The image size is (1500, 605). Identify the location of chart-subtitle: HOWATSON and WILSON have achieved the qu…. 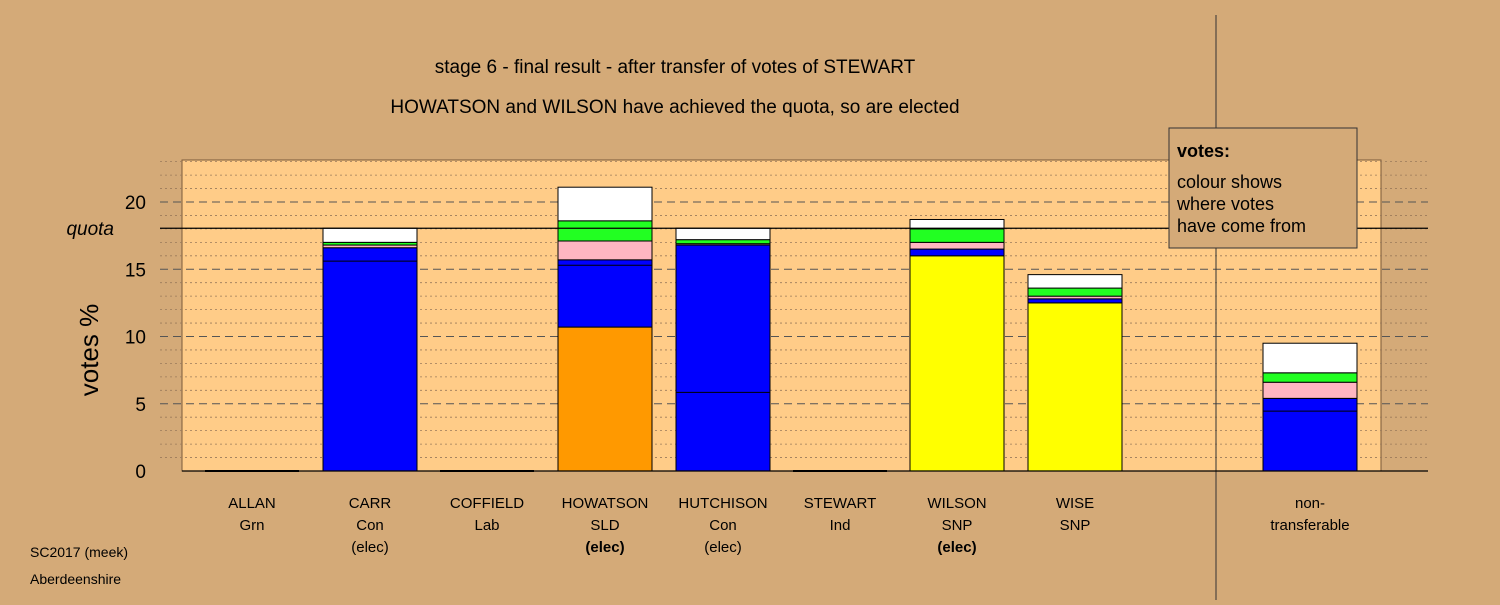
(674, 107).